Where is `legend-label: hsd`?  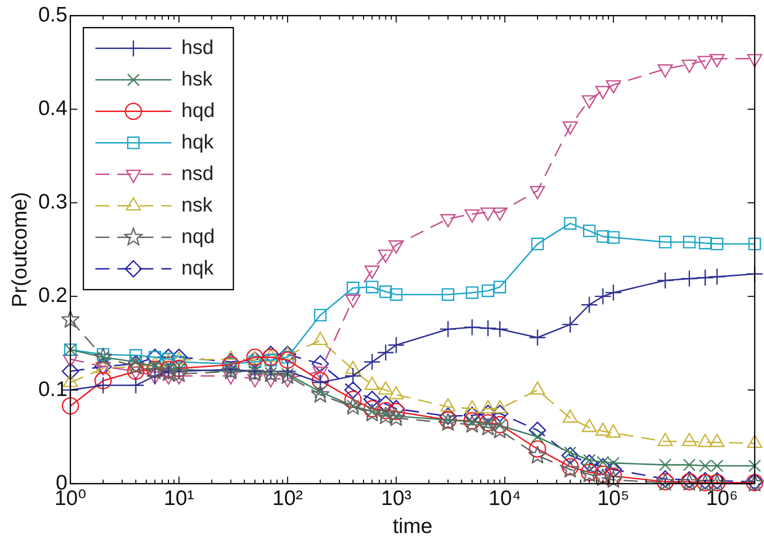
legend-label: hsd is located at coordinates (197, 47).